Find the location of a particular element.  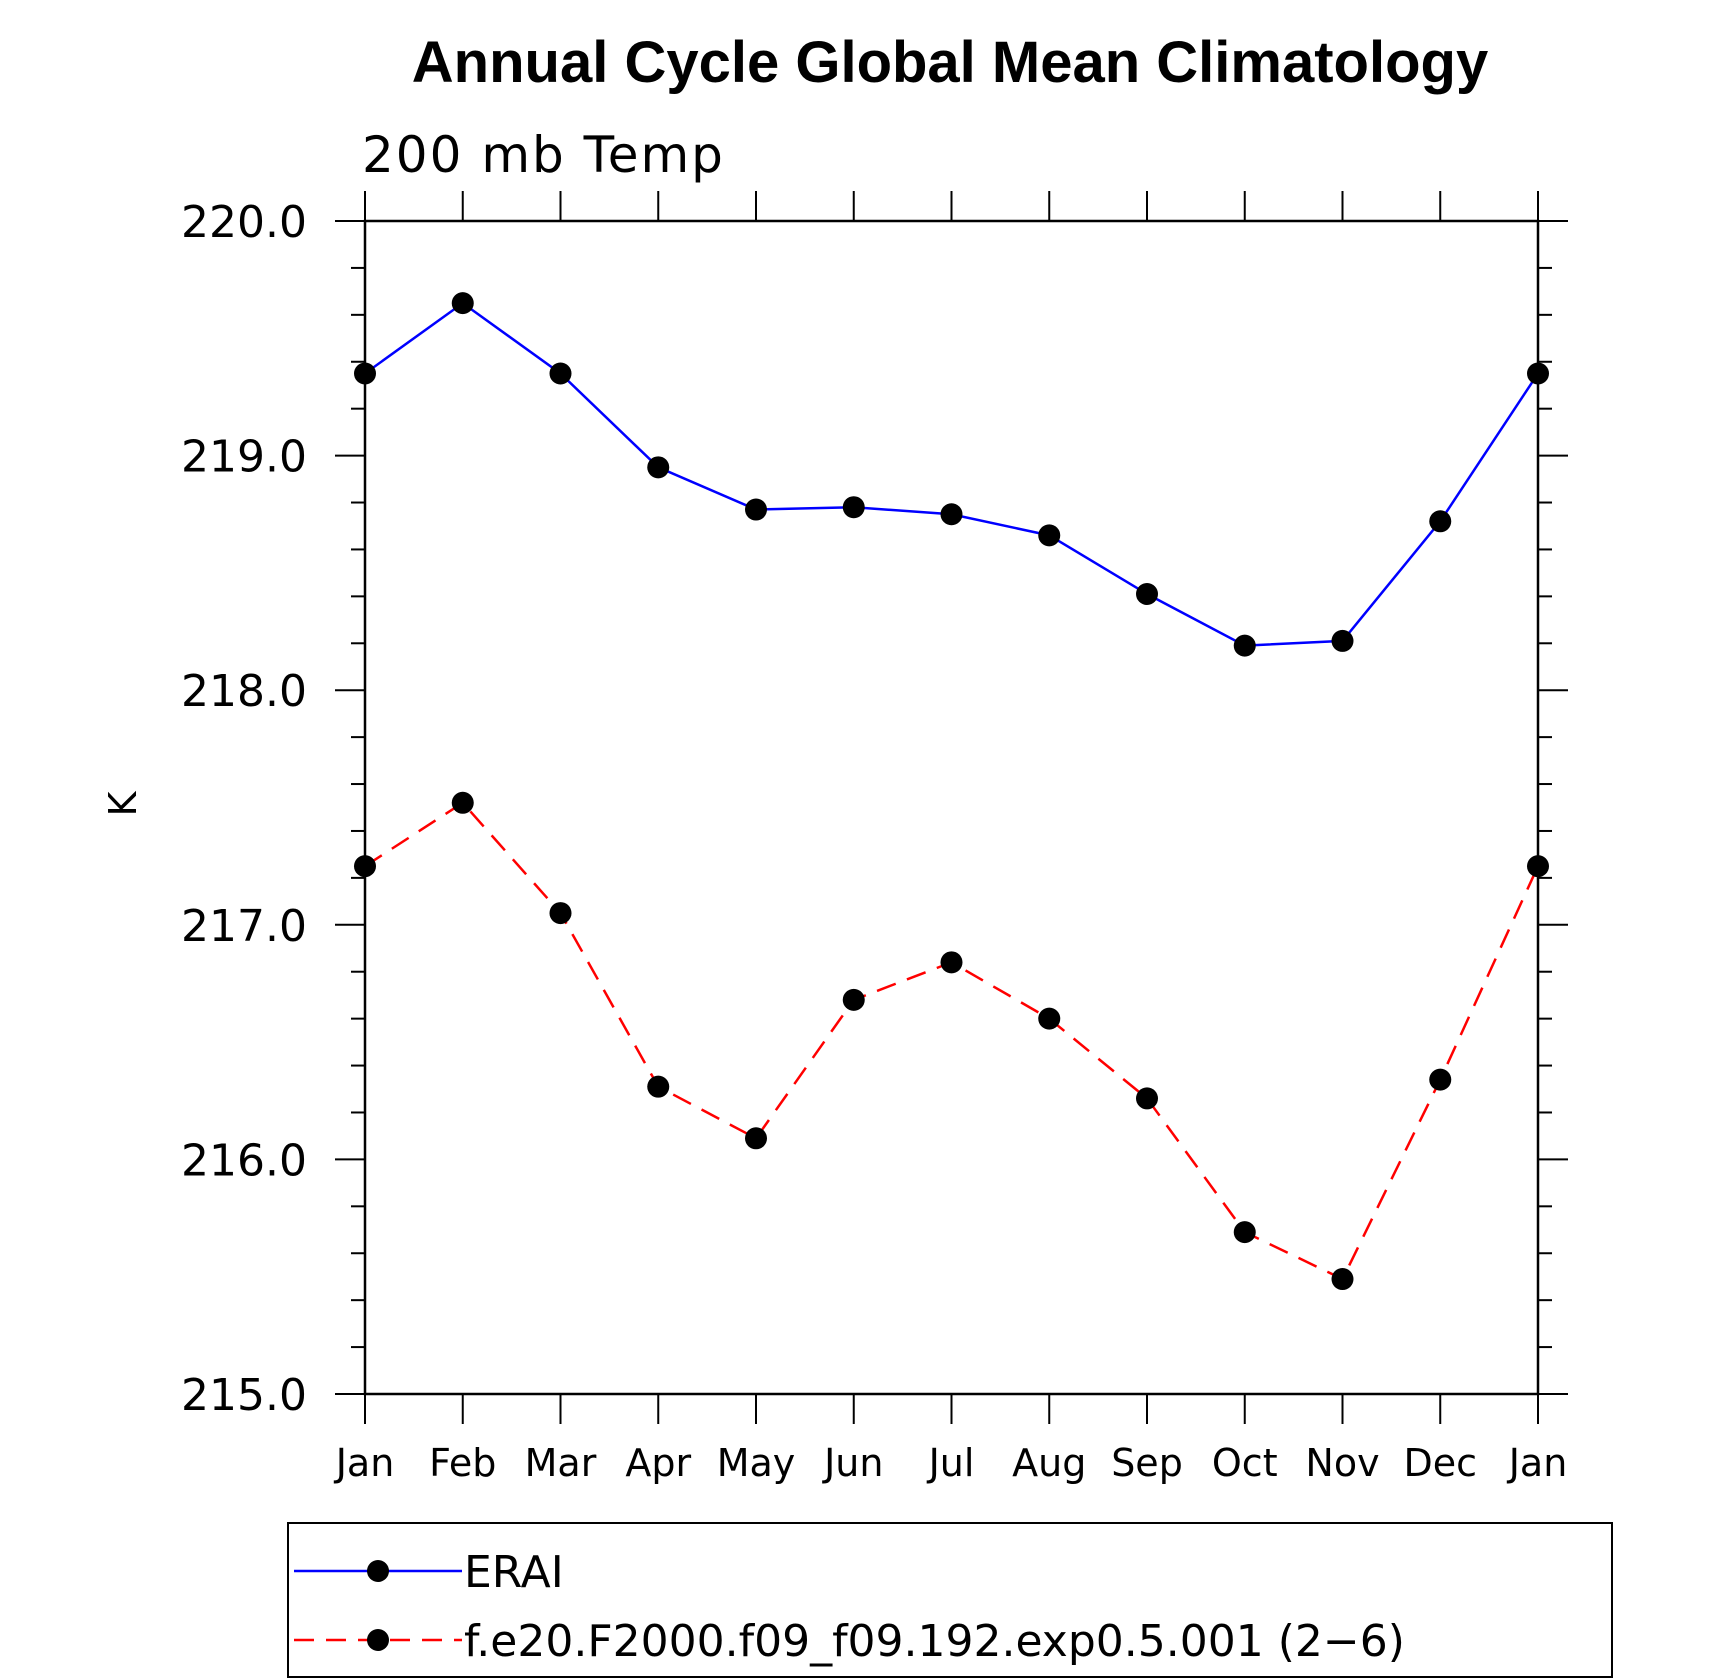

y-tick-label: 218.0 is located at coordinates (244, 691).